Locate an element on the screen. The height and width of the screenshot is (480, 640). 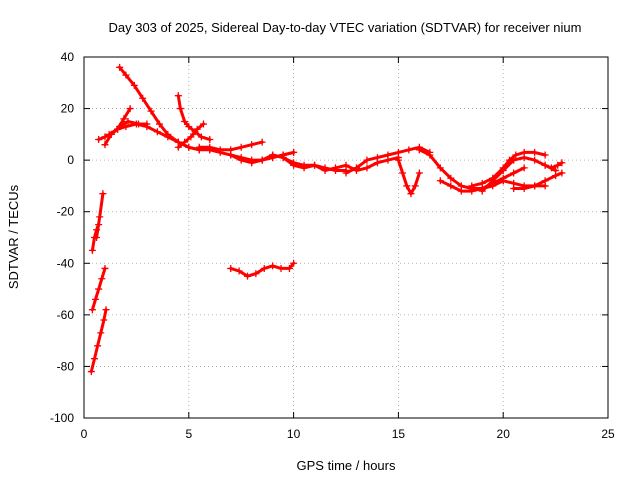
y-tick-label: -40 is located at coordinates (66, 263).